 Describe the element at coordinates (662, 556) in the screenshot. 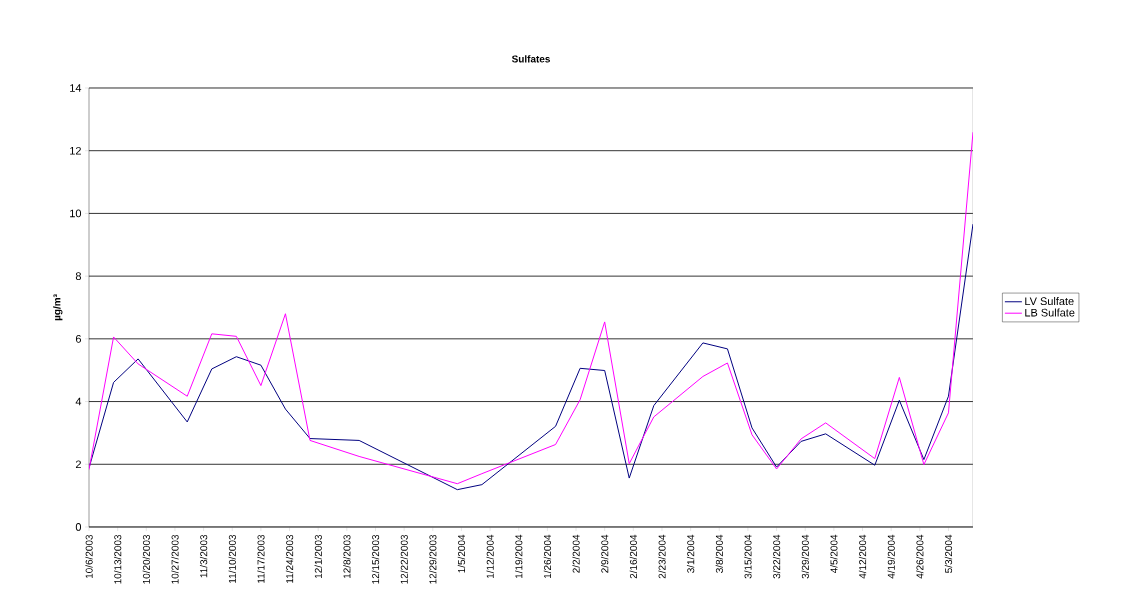

I see `x-tick-label: 2/23/2004` at that location.